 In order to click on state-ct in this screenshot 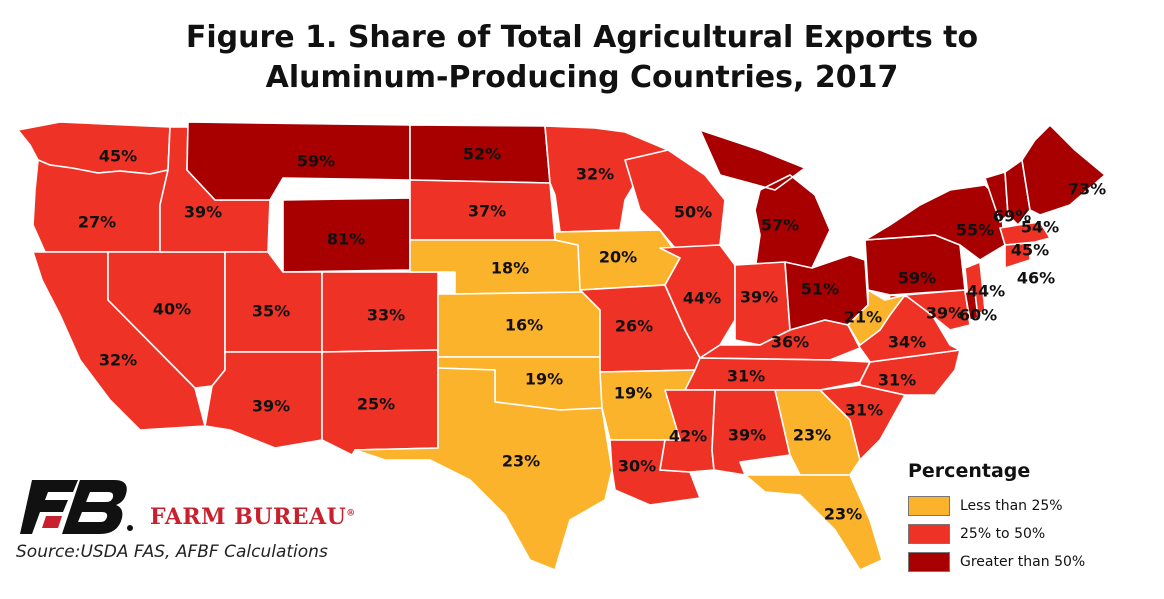, I will do `click(1017, 255)`.